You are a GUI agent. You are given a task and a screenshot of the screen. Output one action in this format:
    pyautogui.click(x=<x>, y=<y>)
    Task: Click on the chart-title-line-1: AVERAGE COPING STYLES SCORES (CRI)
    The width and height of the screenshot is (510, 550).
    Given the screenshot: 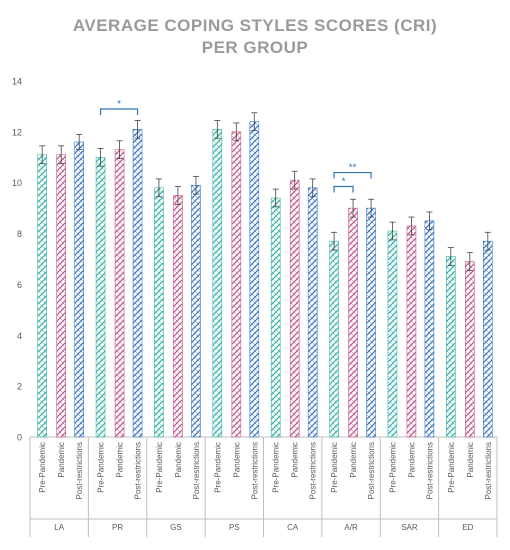 What is the action you would take?
    pyautogui.click(x=255, y=25)
    